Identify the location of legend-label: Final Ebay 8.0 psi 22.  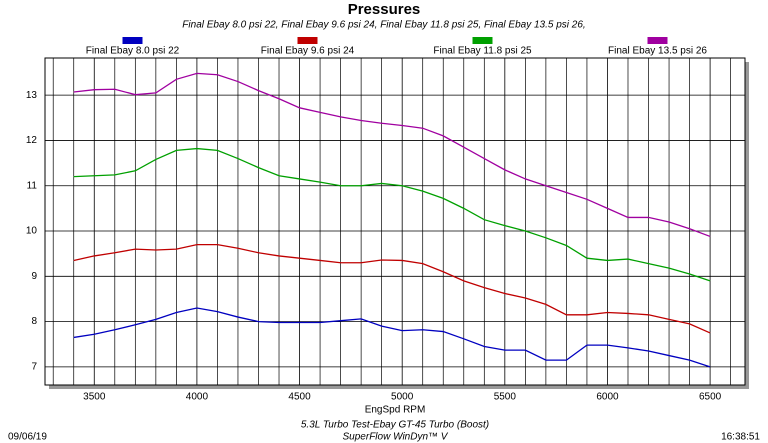
(133, 51).